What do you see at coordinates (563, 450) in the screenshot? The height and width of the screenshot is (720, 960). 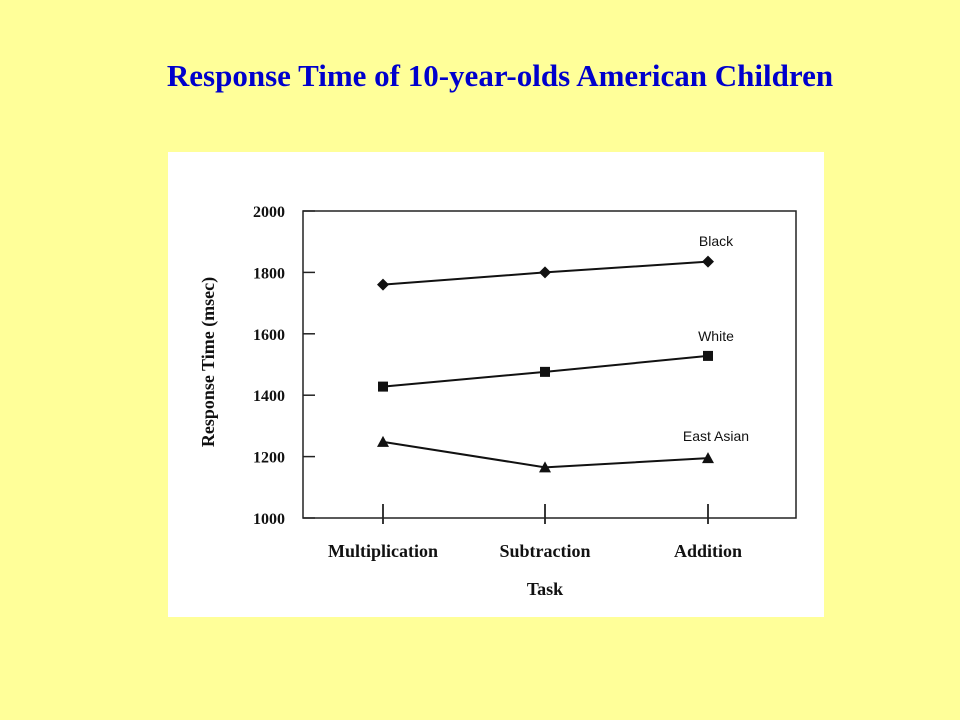 I see `series-east-asian: East Asian` at bounding box center [563, 450].